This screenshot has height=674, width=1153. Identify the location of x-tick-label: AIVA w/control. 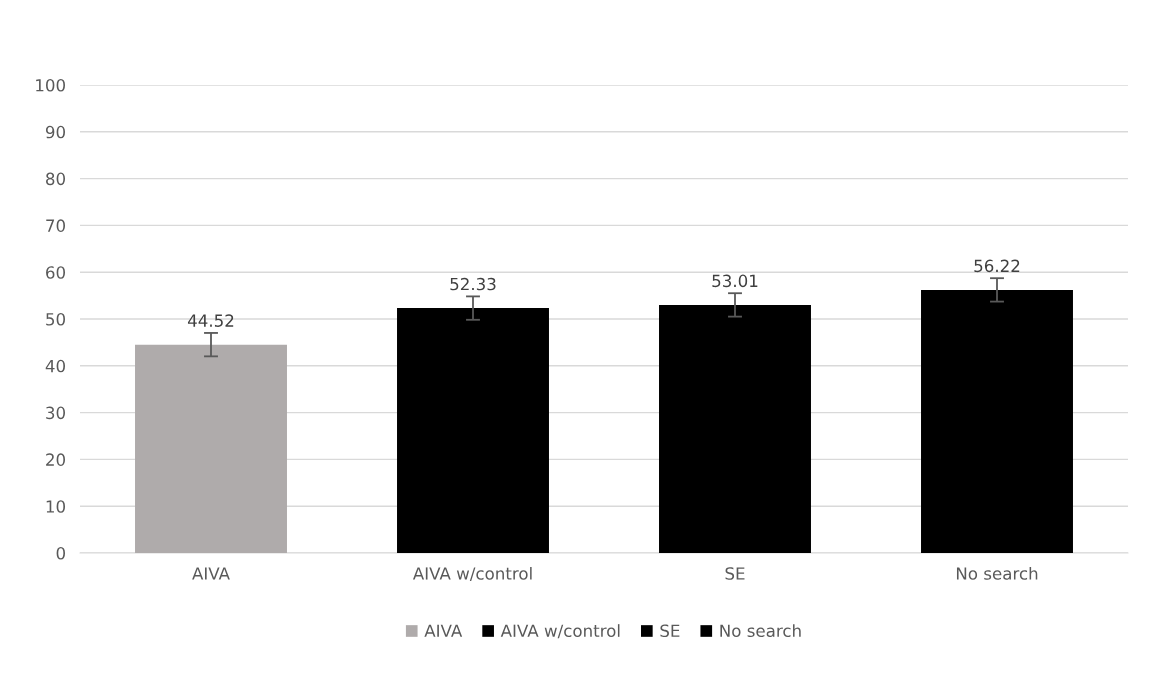
(472, 574).